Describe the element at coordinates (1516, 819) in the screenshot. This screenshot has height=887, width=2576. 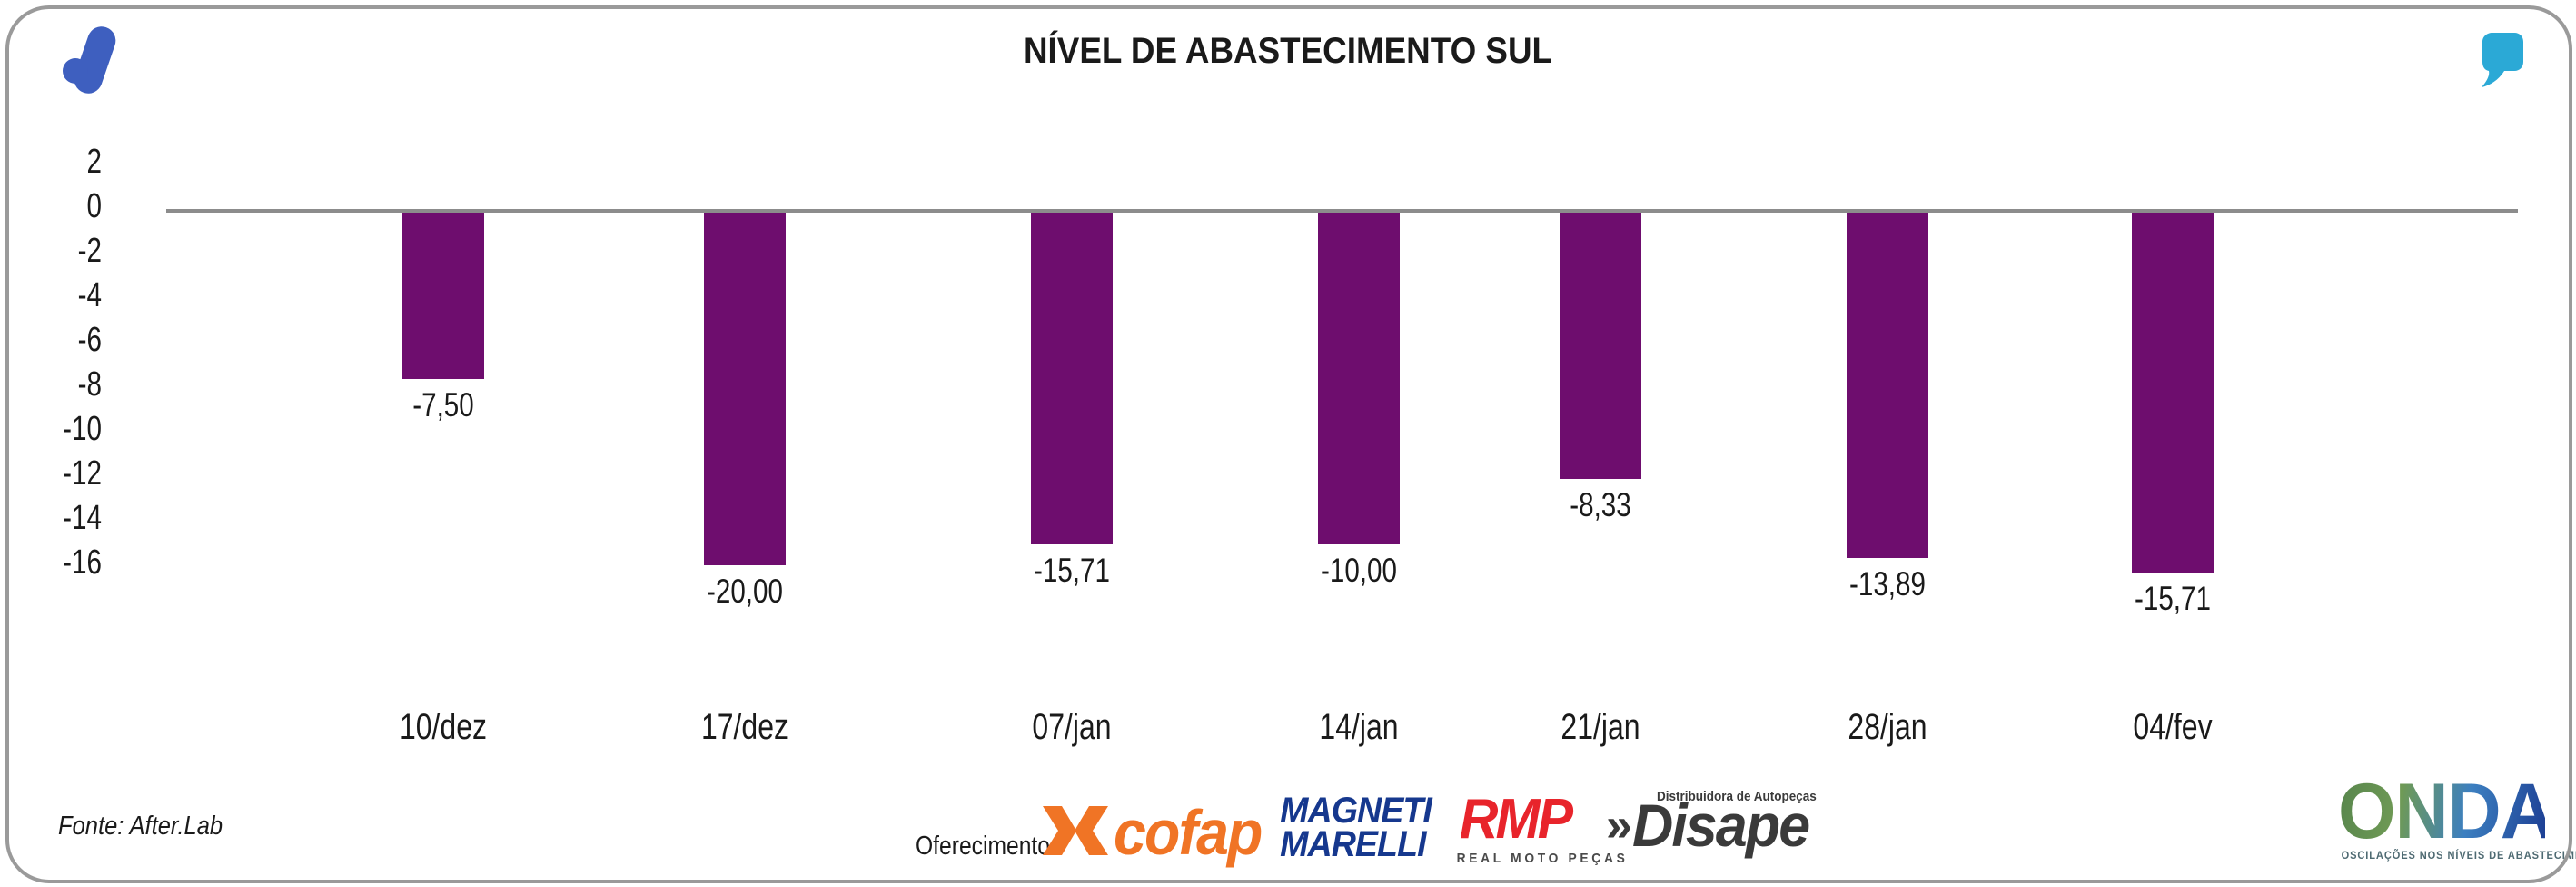
I see `rmp-wordmark: RMP` at that location.